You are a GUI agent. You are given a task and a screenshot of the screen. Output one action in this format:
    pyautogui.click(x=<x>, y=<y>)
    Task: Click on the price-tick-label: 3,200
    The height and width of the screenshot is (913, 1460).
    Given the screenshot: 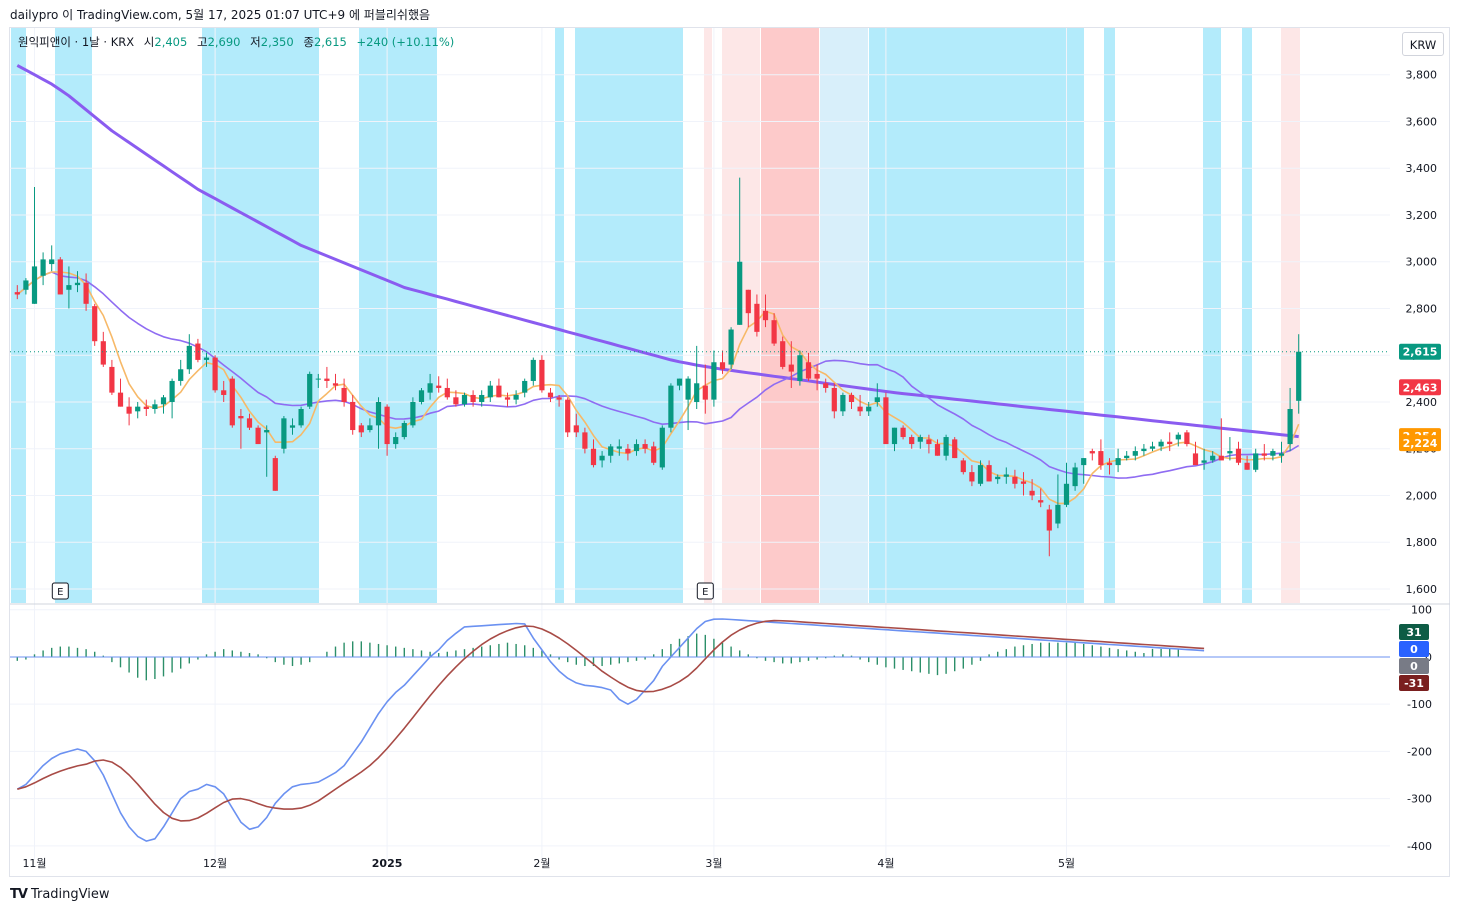 What is the action you would take?
    pyautogui.click(x=1422, y=215)
    